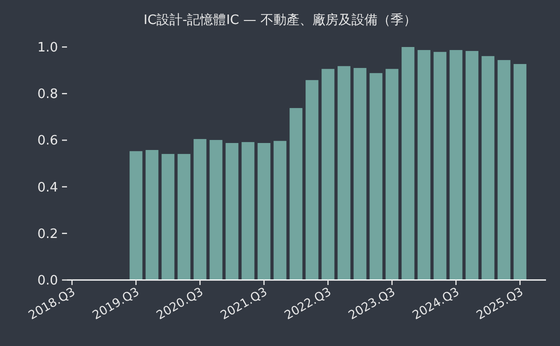 The width and height of the screenshot is (560, 346). Describe the element at coordinates (47, 94) in the screenshot. I see `y-tick-label: 0.8` at that location.